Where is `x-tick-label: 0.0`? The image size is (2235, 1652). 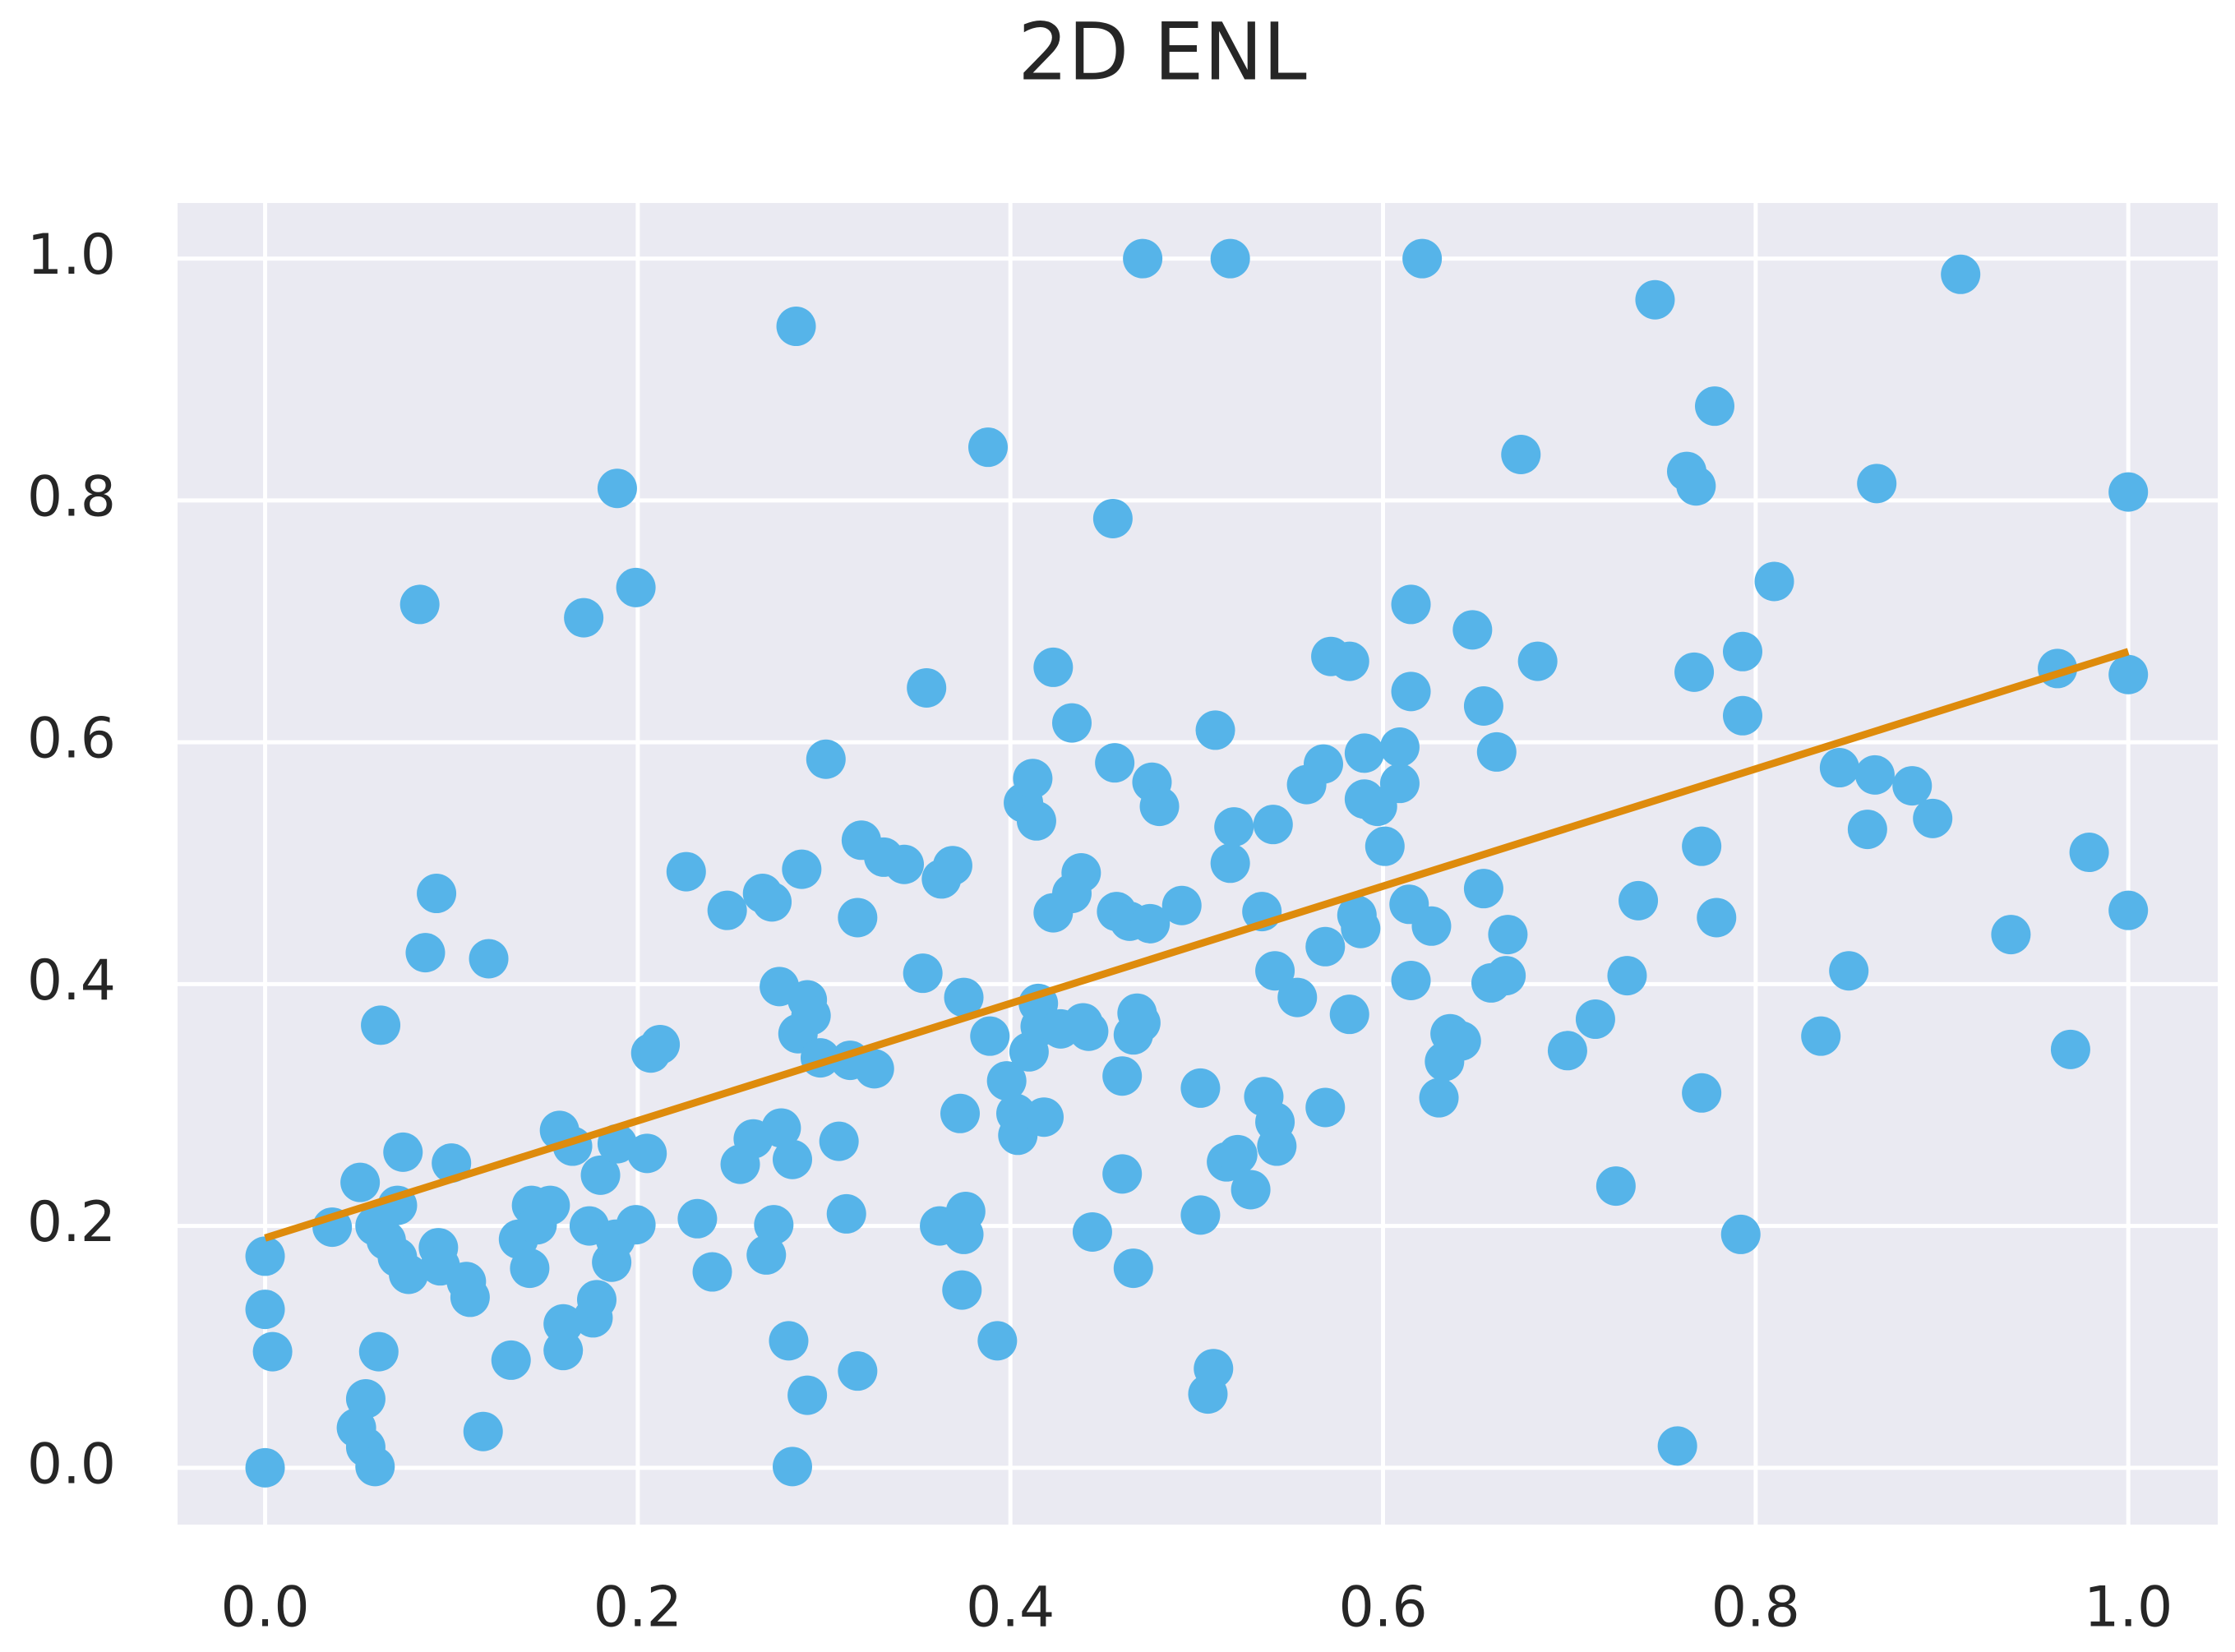 x-tick-label: 0.0 is located at coordinates (264, 1608).